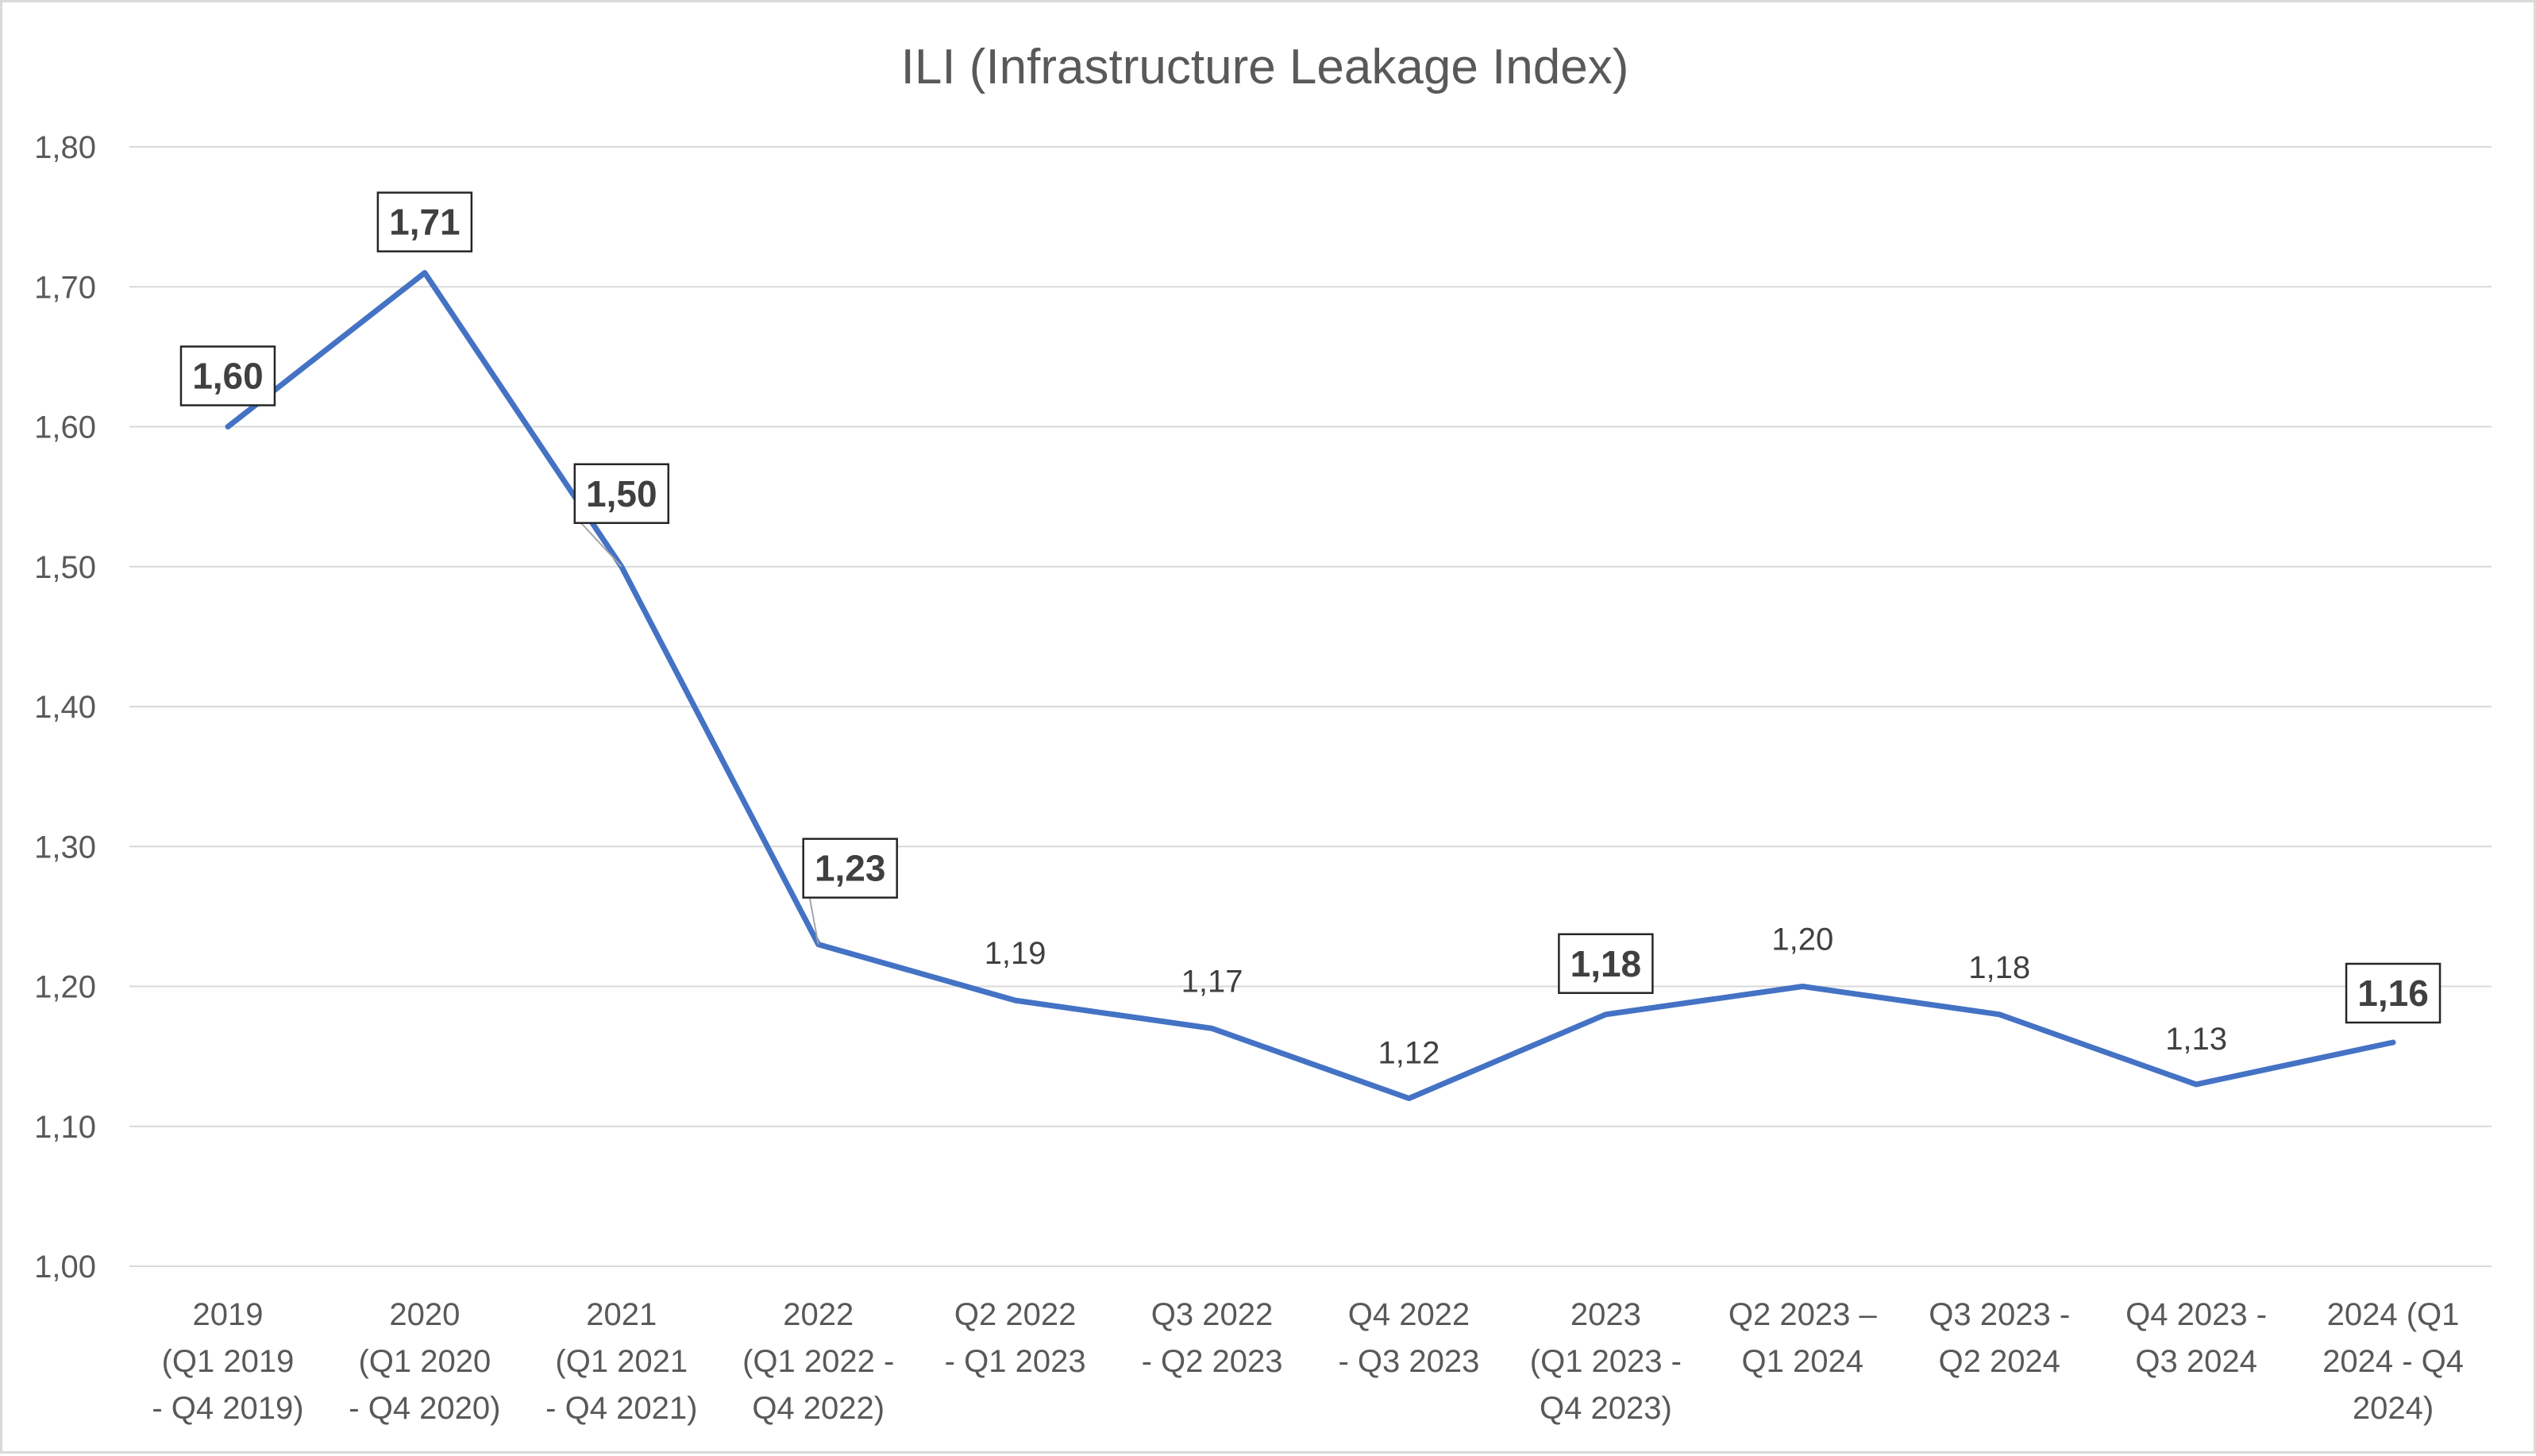 This screenshot has height=1456, width=2536. What do you see at coordinates (424, 1408) in the screenshot?
I see `x-category-label-line: - Q4 2020)` at bounding box center [424, 1408].